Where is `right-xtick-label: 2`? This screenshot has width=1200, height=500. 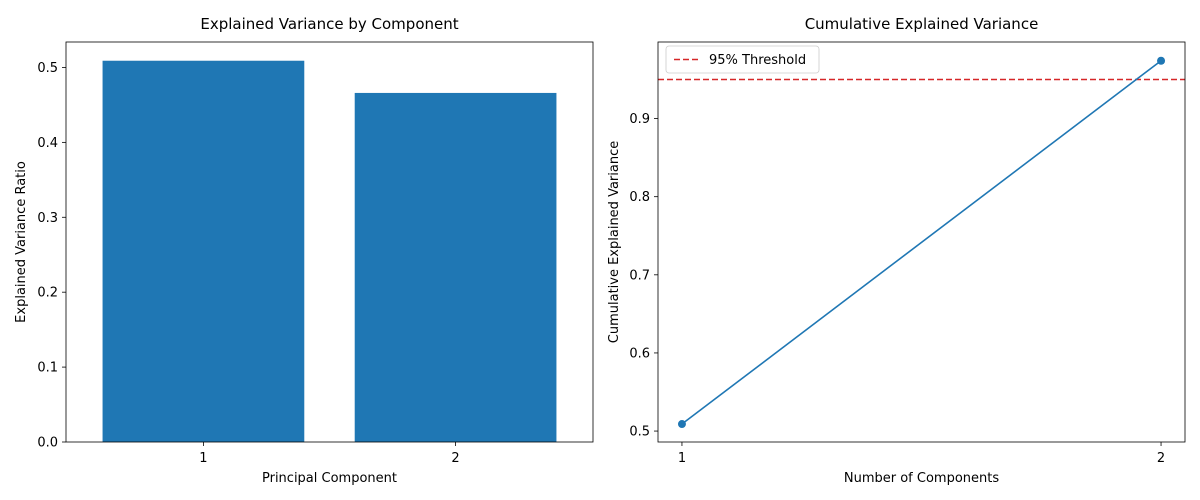 right-xtick-label: 2 is located at coordinates (1161, 458).